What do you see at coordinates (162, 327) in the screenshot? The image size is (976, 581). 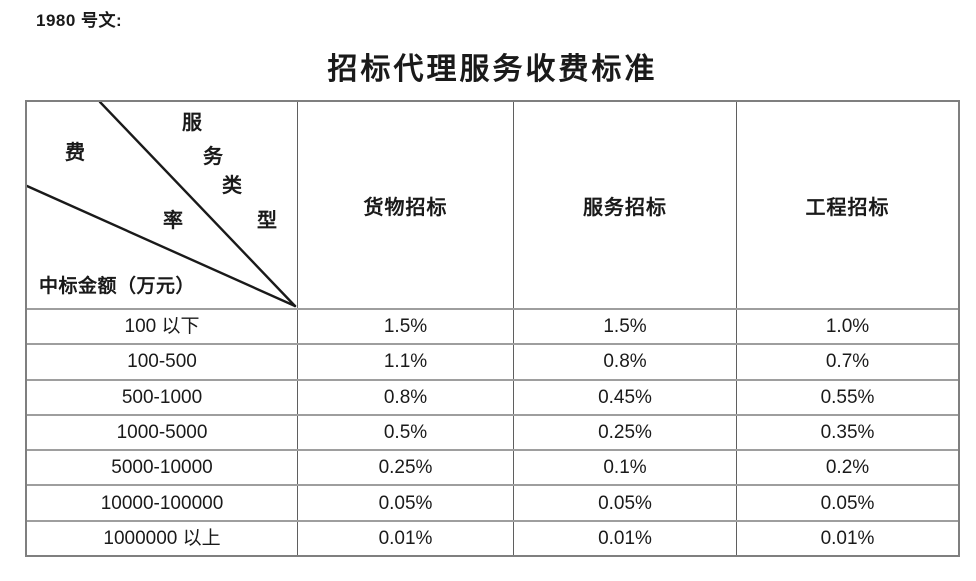 I see `amount-cell: 100 以下` at bounding box center [162, 327].